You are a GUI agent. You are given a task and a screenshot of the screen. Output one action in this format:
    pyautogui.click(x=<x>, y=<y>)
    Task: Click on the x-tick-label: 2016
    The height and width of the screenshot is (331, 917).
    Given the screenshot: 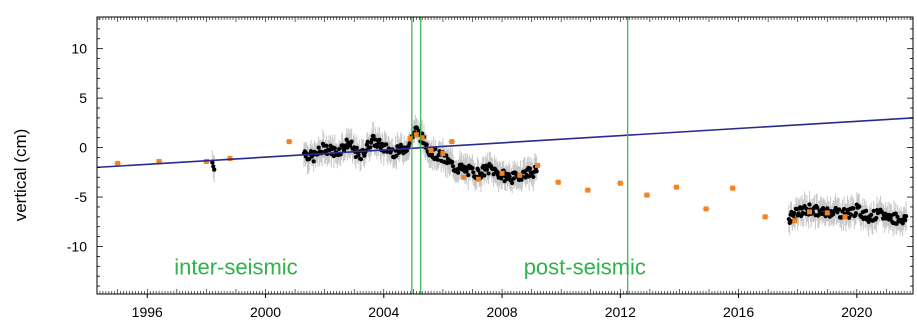 What is the action you would take?
    pyautogui.click(x=738, y=312)
    